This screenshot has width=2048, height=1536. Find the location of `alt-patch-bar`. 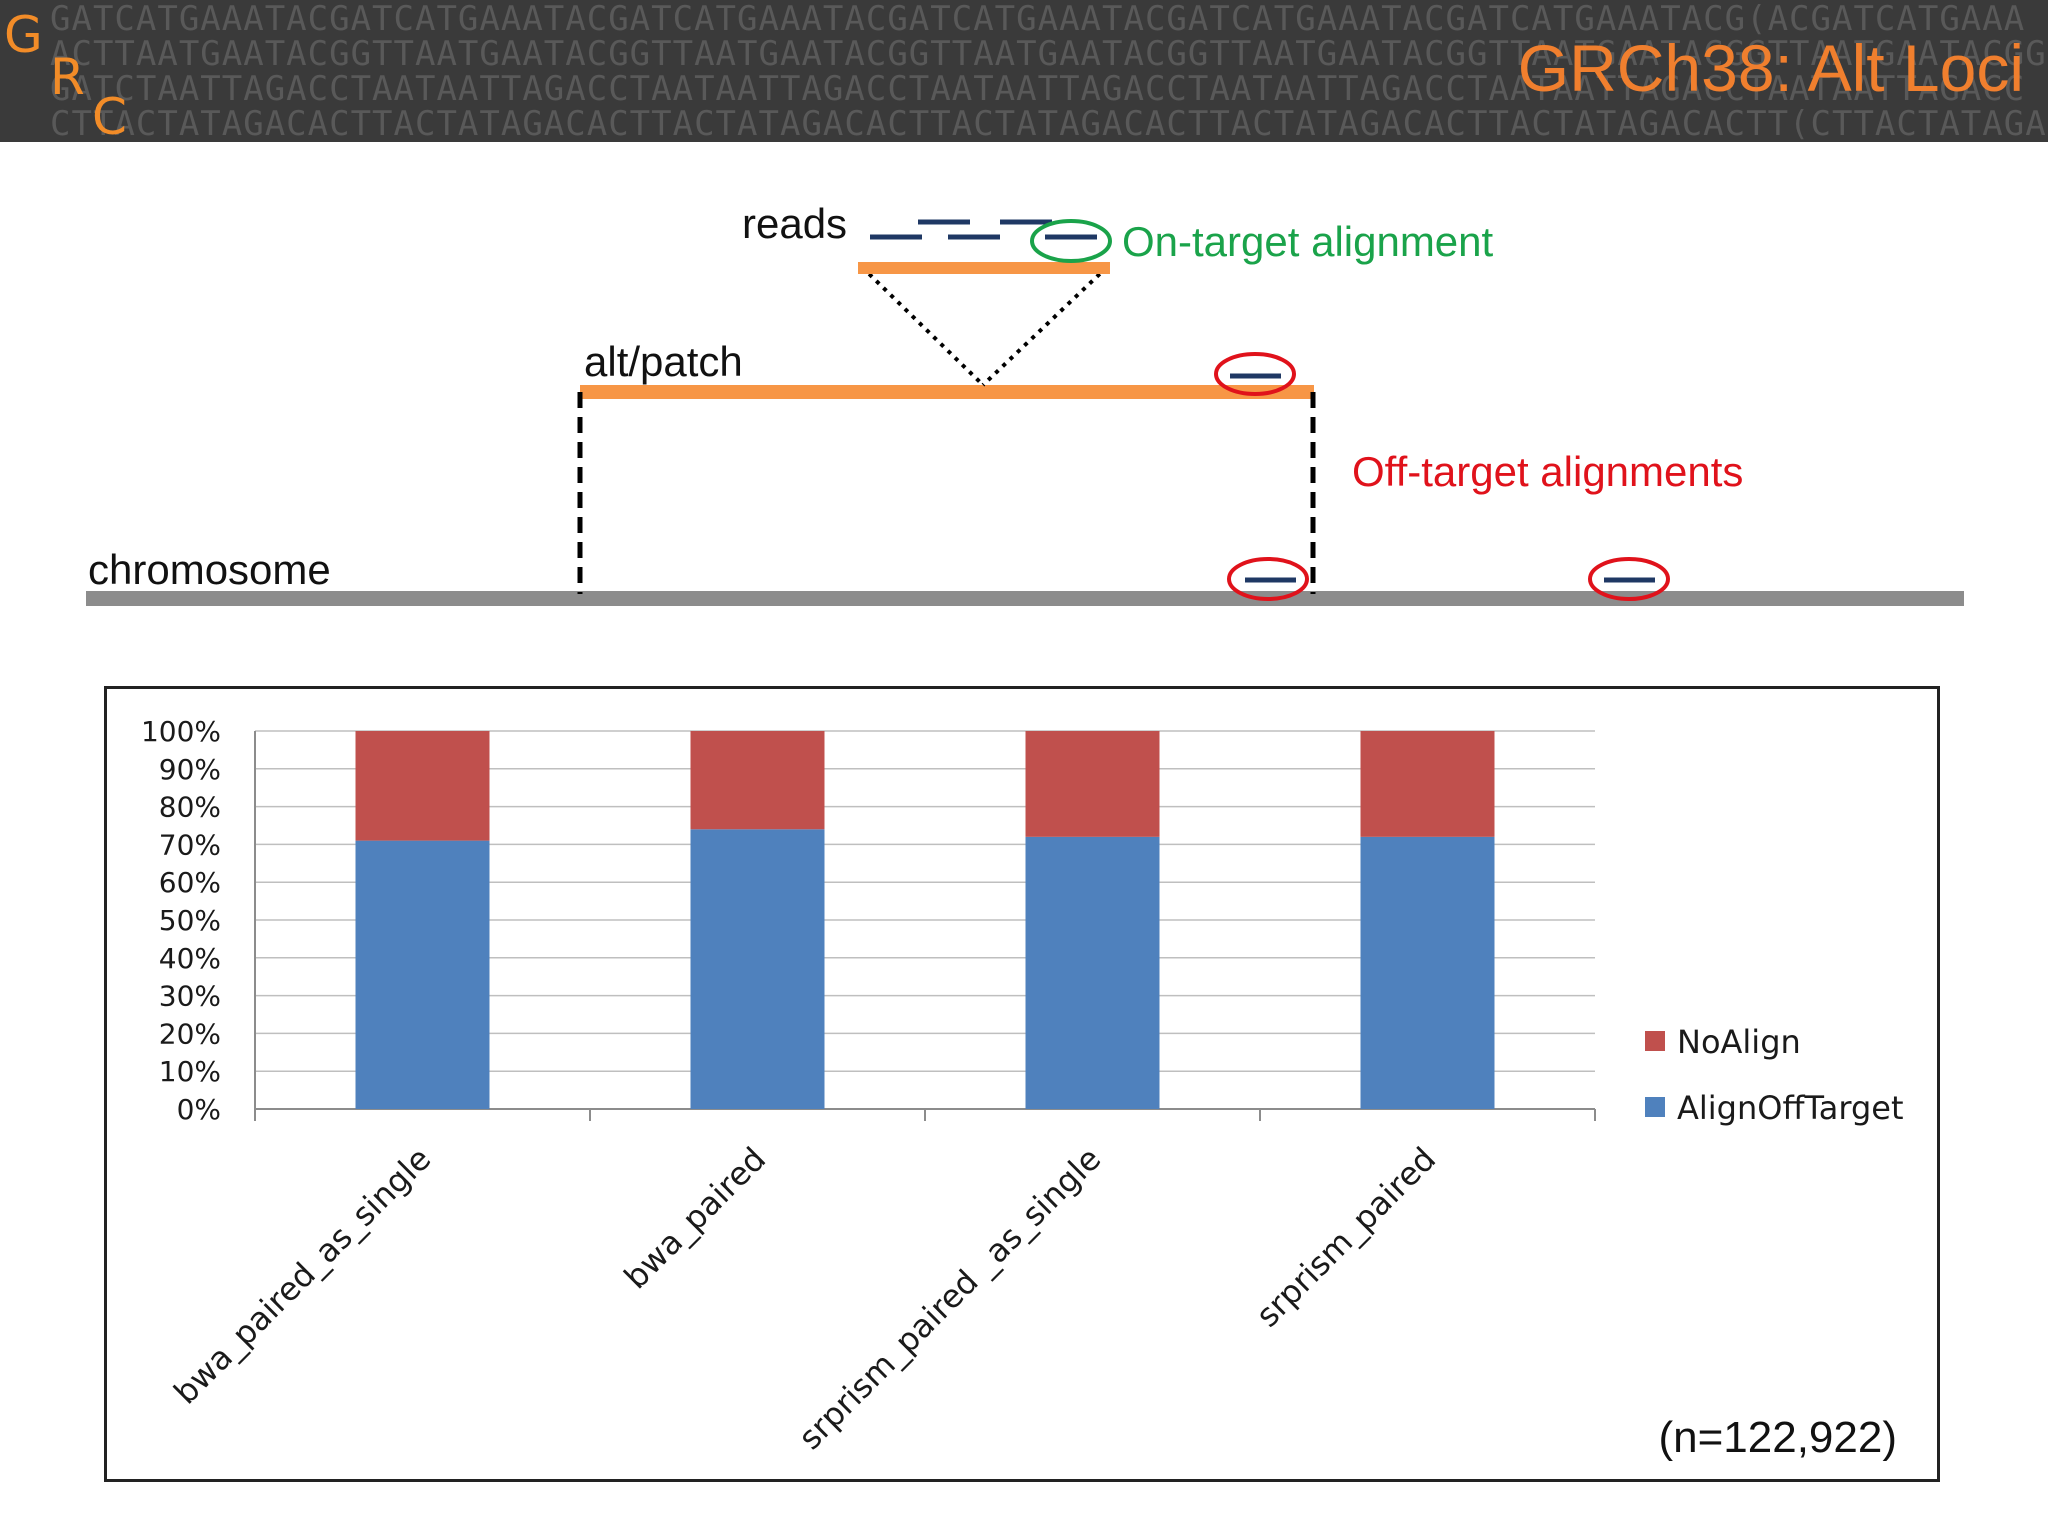

alt-patch-bar is located at coordinates (947, 392).